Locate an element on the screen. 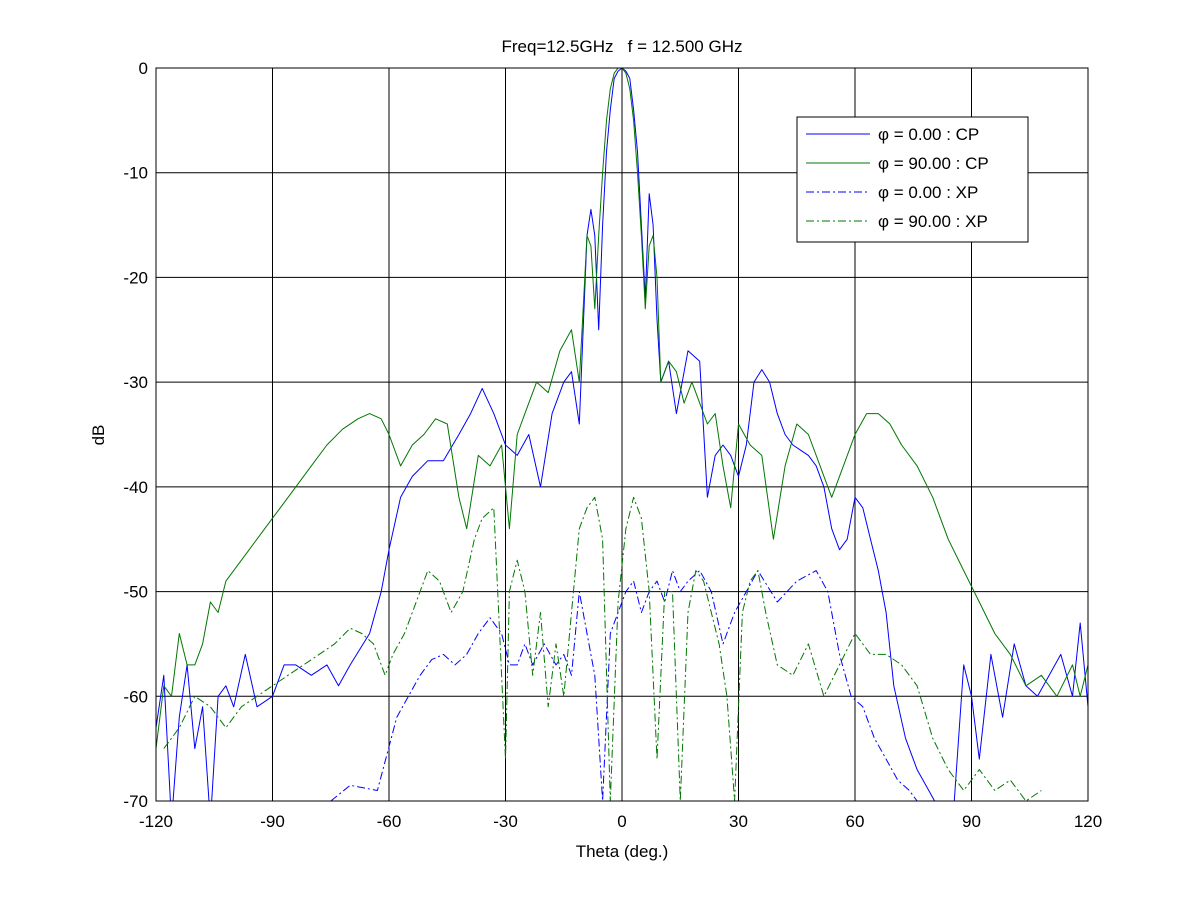 The image size is (1201, 900). y-tick-label: -60 is located at coordinates (135, 696).